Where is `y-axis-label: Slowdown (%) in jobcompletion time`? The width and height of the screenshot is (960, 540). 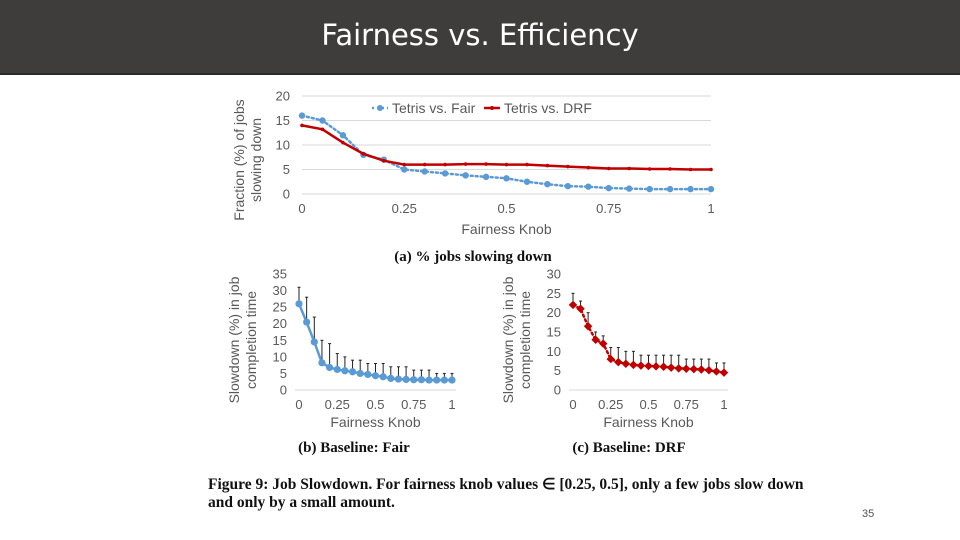
y-axis-label: Slowdown (%) in jobcompletion time is located at coordinates (242, 339).